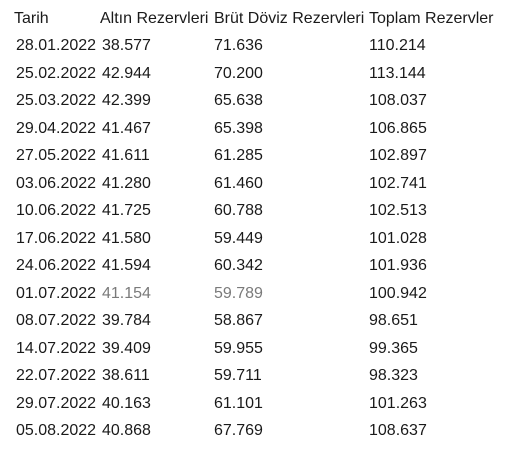 The image size is (511, 451). What do you see at coordinates (154, 18) in the screenshot?
I see `header-gold-reserves: Altın Rezervleri` at bounding box center [154, 18].